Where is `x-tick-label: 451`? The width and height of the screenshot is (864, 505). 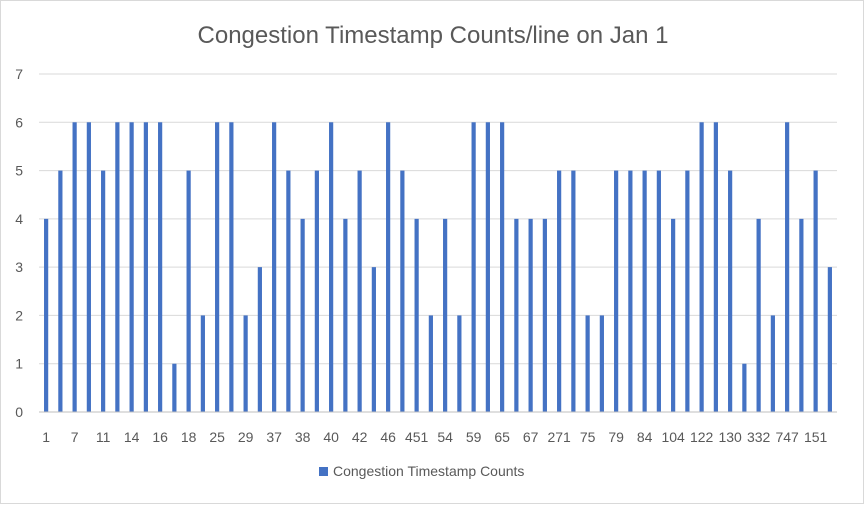
x-tick-label: 451 is located at coordinates (417, 437).